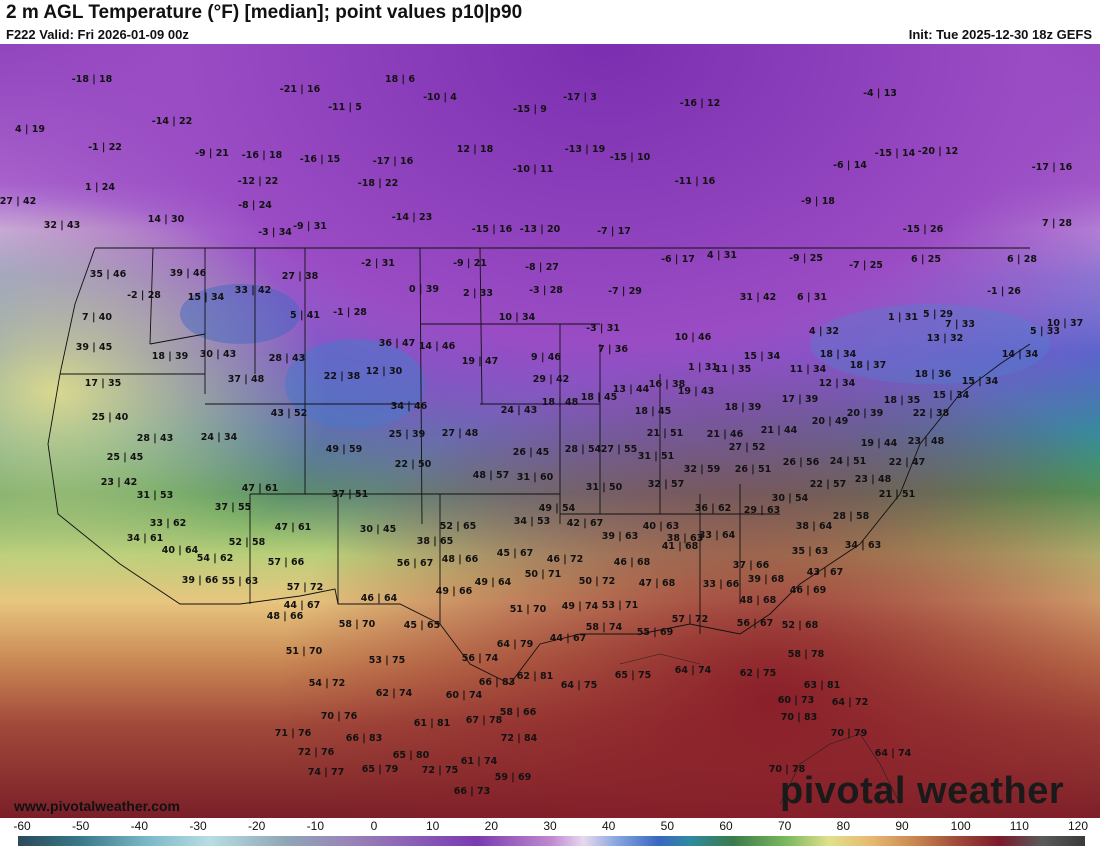 This screenshot has width=1100, height=850. Describe the element at coordinates (751, 565) in the screenshot. I see `point-value-label: 37 | 66` at that location.